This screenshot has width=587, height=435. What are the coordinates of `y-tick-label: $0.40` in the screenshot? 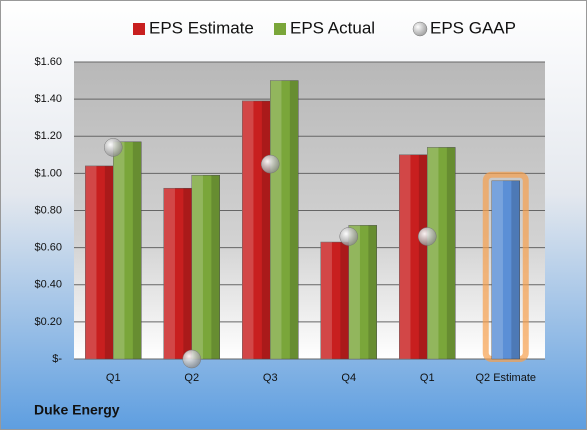 It's located at (48, 285).